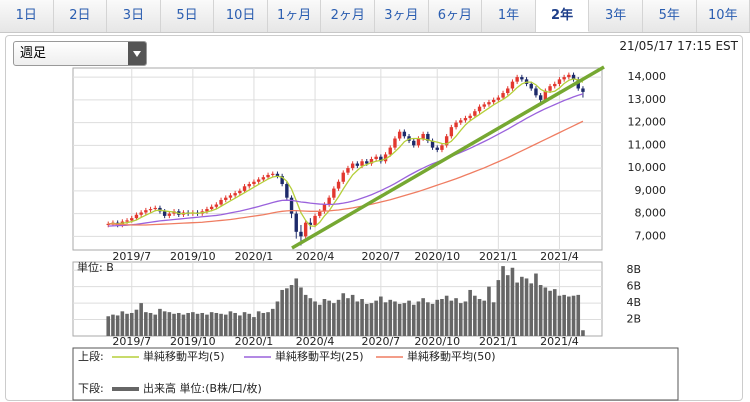 Image resolution: width=750 pixels, height=402 pixels. What do you see at coordinates (562, 16) in the screenshot?
I see `period-tab: 2年` at bounding box center [562, 16].